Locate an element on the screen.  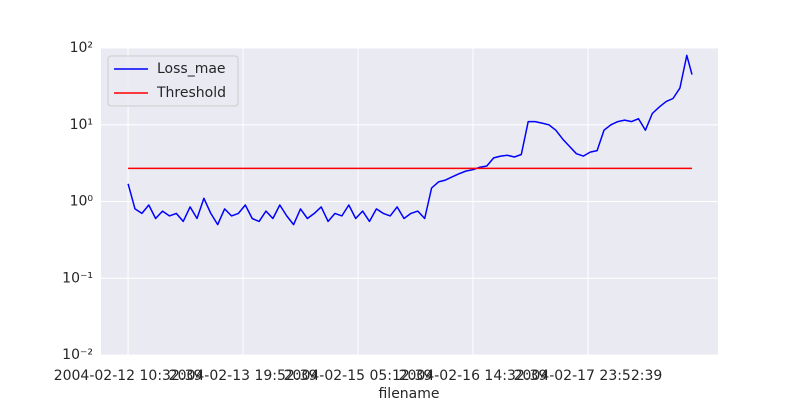
x-tick-label: 2004-02-16 14:32:39 is located at coordinates (473, 376).